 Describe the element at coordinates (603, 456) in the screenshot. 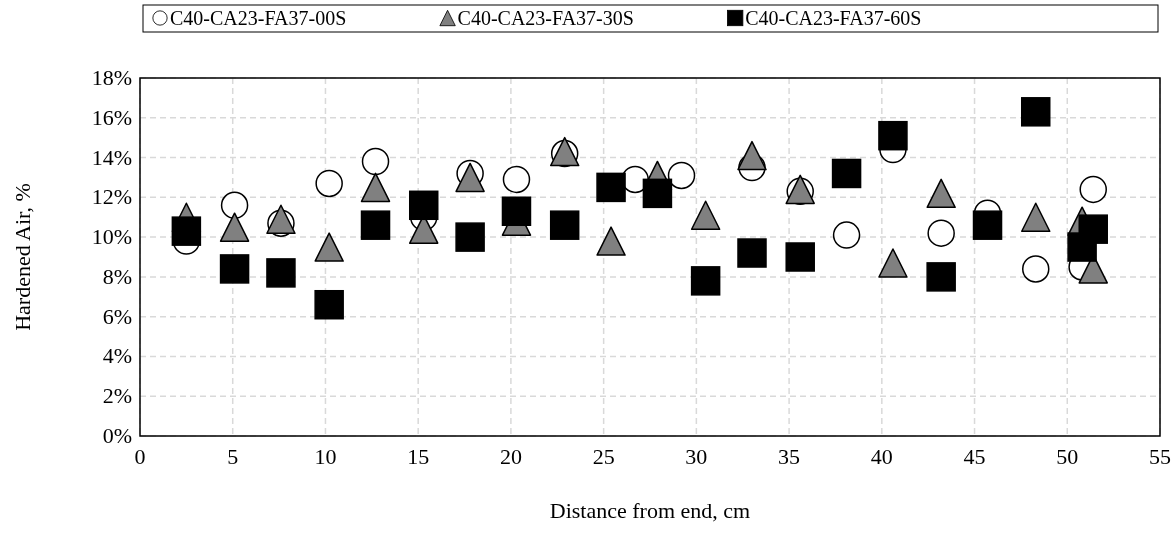

I see `x-tick-label: 25` at that location.